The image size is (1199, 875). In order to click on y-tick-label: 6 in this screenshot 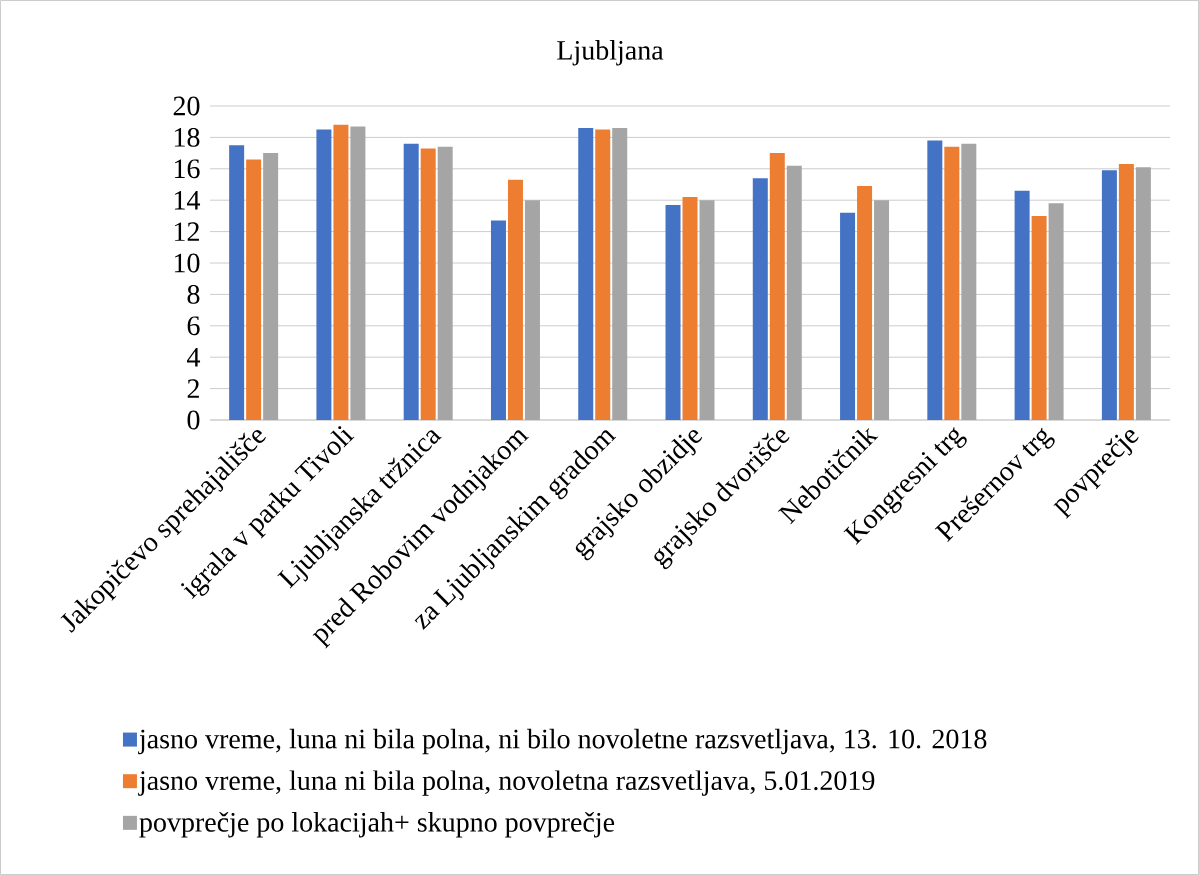, I will do `click(193, 326)`.